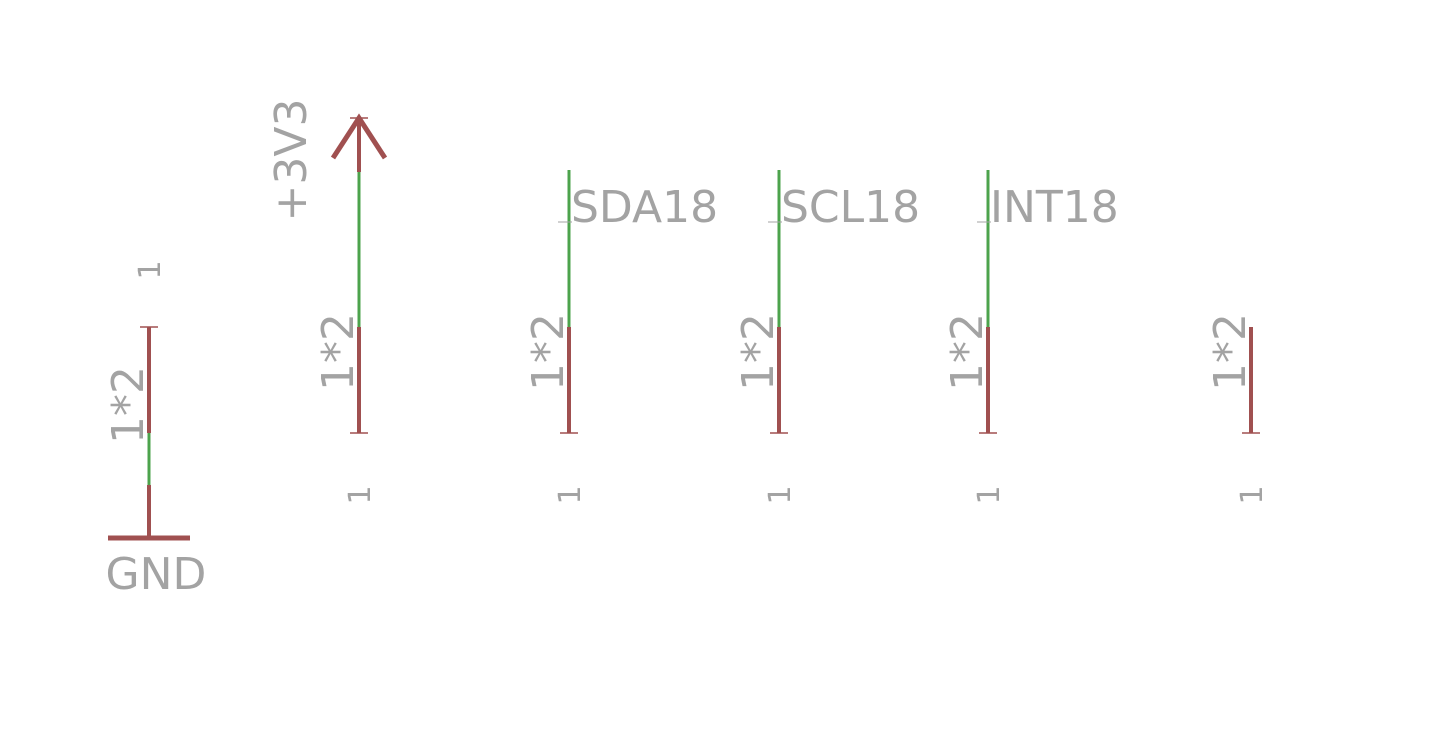  What do you see at coordinates (826, 337) in the screenshot?
I see `connector-scl: 1*2 1 SCL18` at bounding box center [826, 337].